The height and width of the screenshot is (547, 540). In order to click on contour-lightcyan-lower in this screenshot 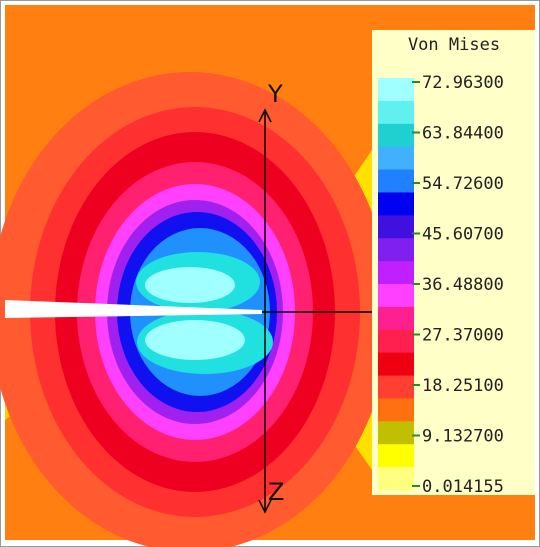, I will do `click(195, 340)`.